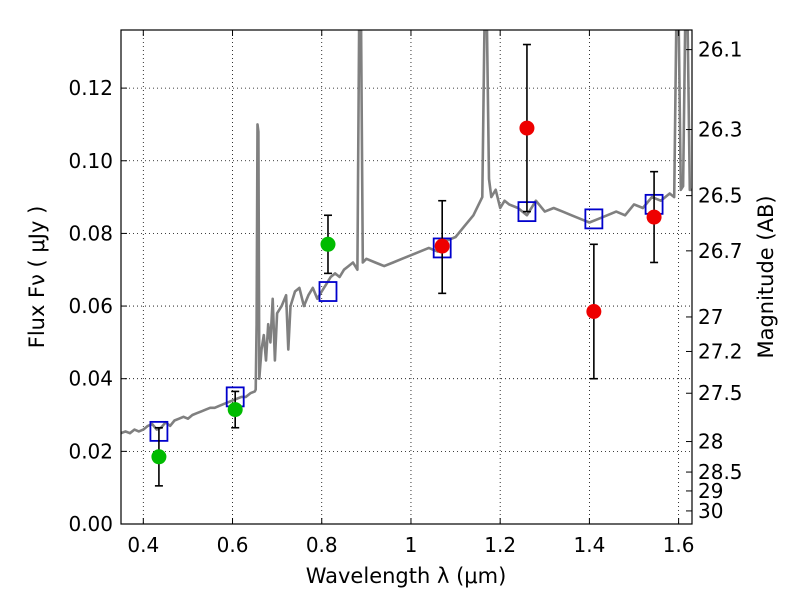  I want to click on right-tick-label: 27, so click(710, 317).